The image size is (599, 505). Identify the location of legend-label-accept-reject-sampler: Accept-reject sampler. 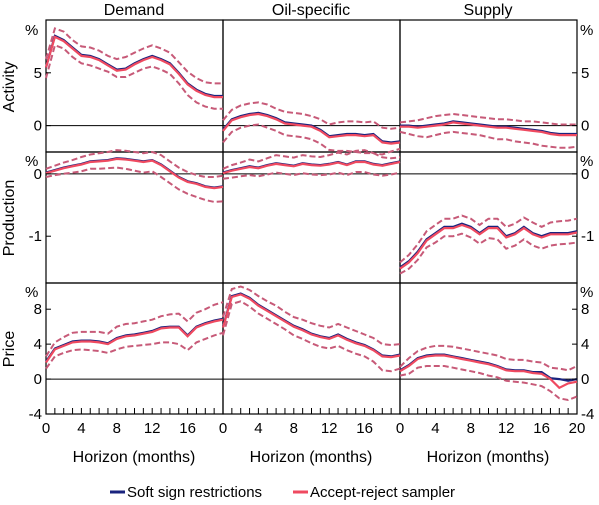
(382, 492).